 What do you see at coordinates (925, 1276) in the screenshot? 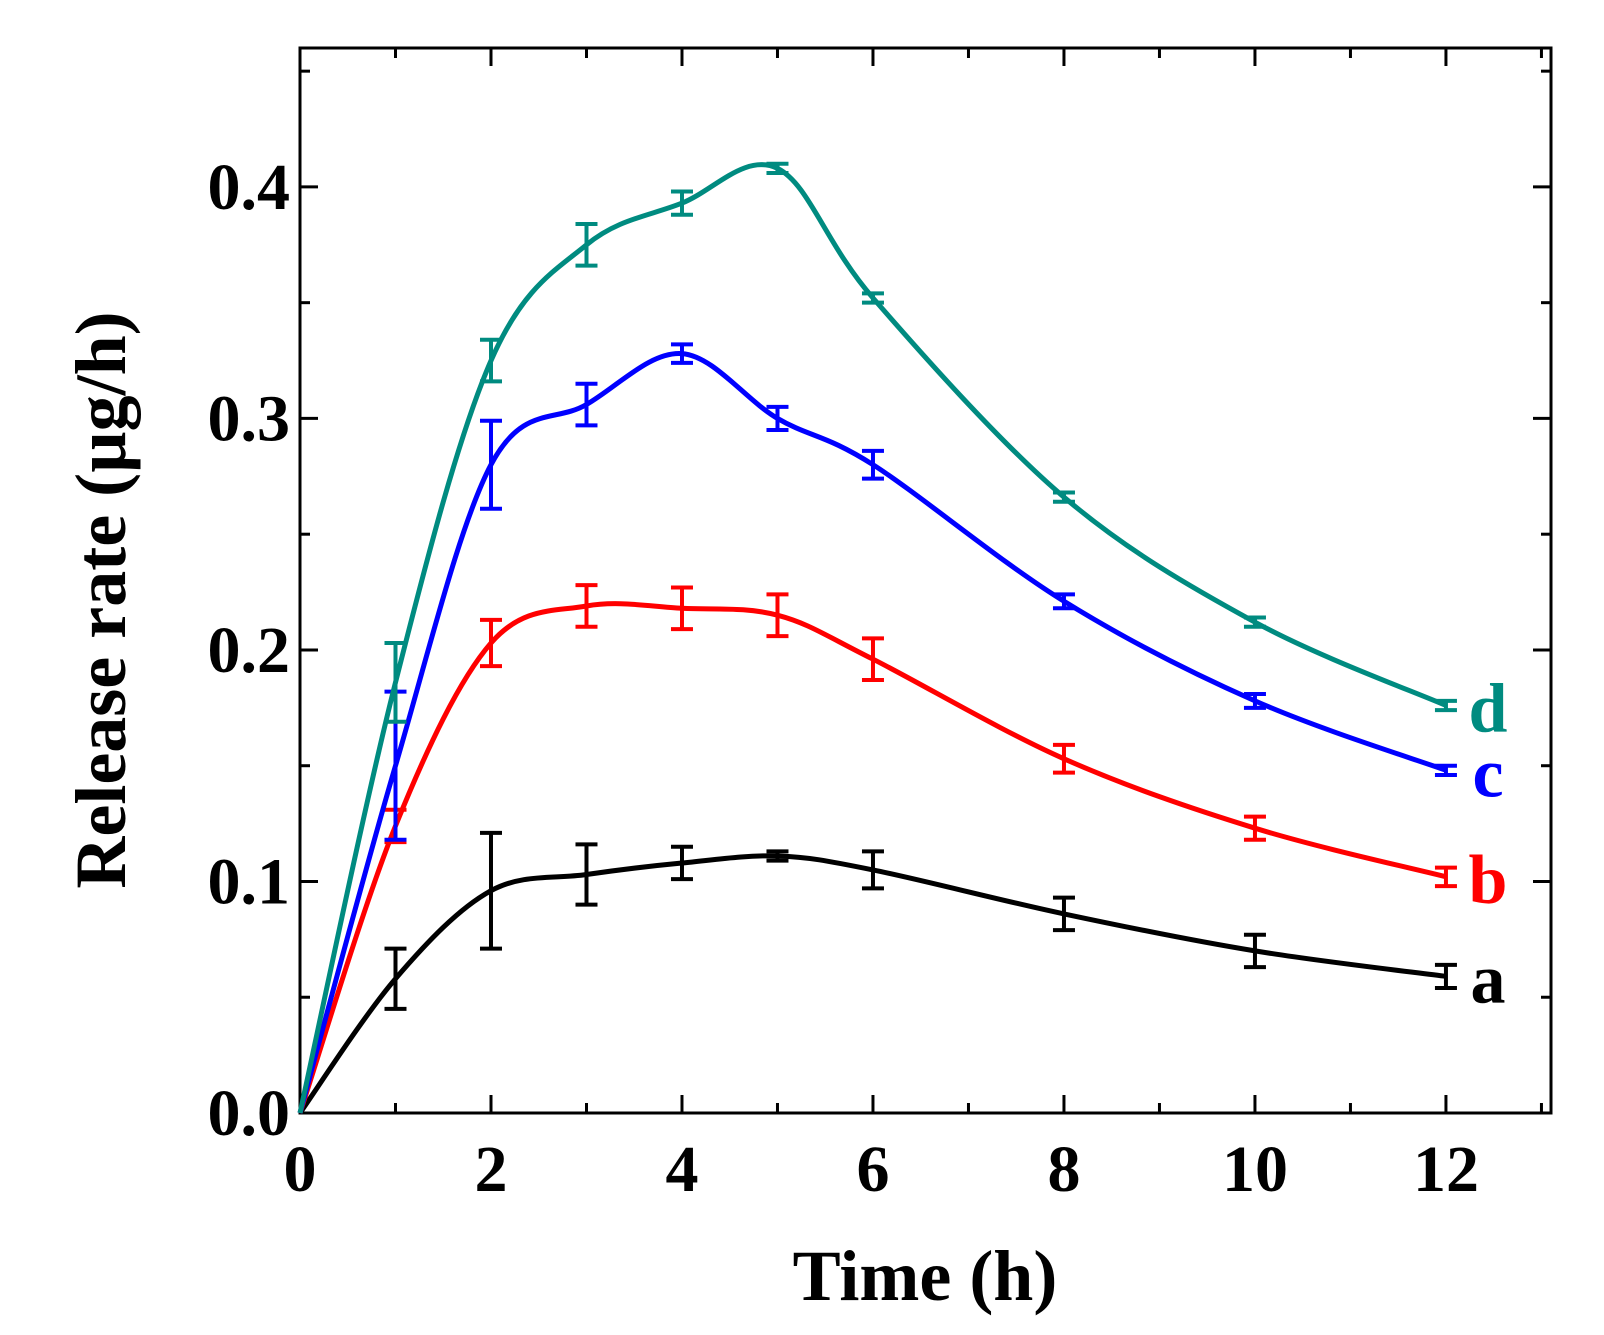
I see `x-axis-title: Time (h)` at bounding box center [925, 1276].